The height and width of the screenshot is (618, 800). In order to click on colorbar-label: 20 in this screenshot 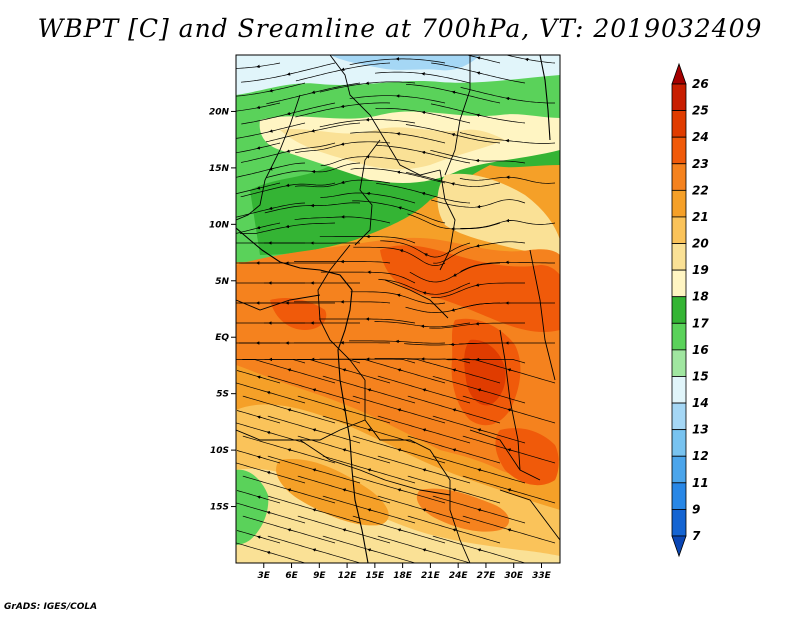, I will do `click(700, 244)`.